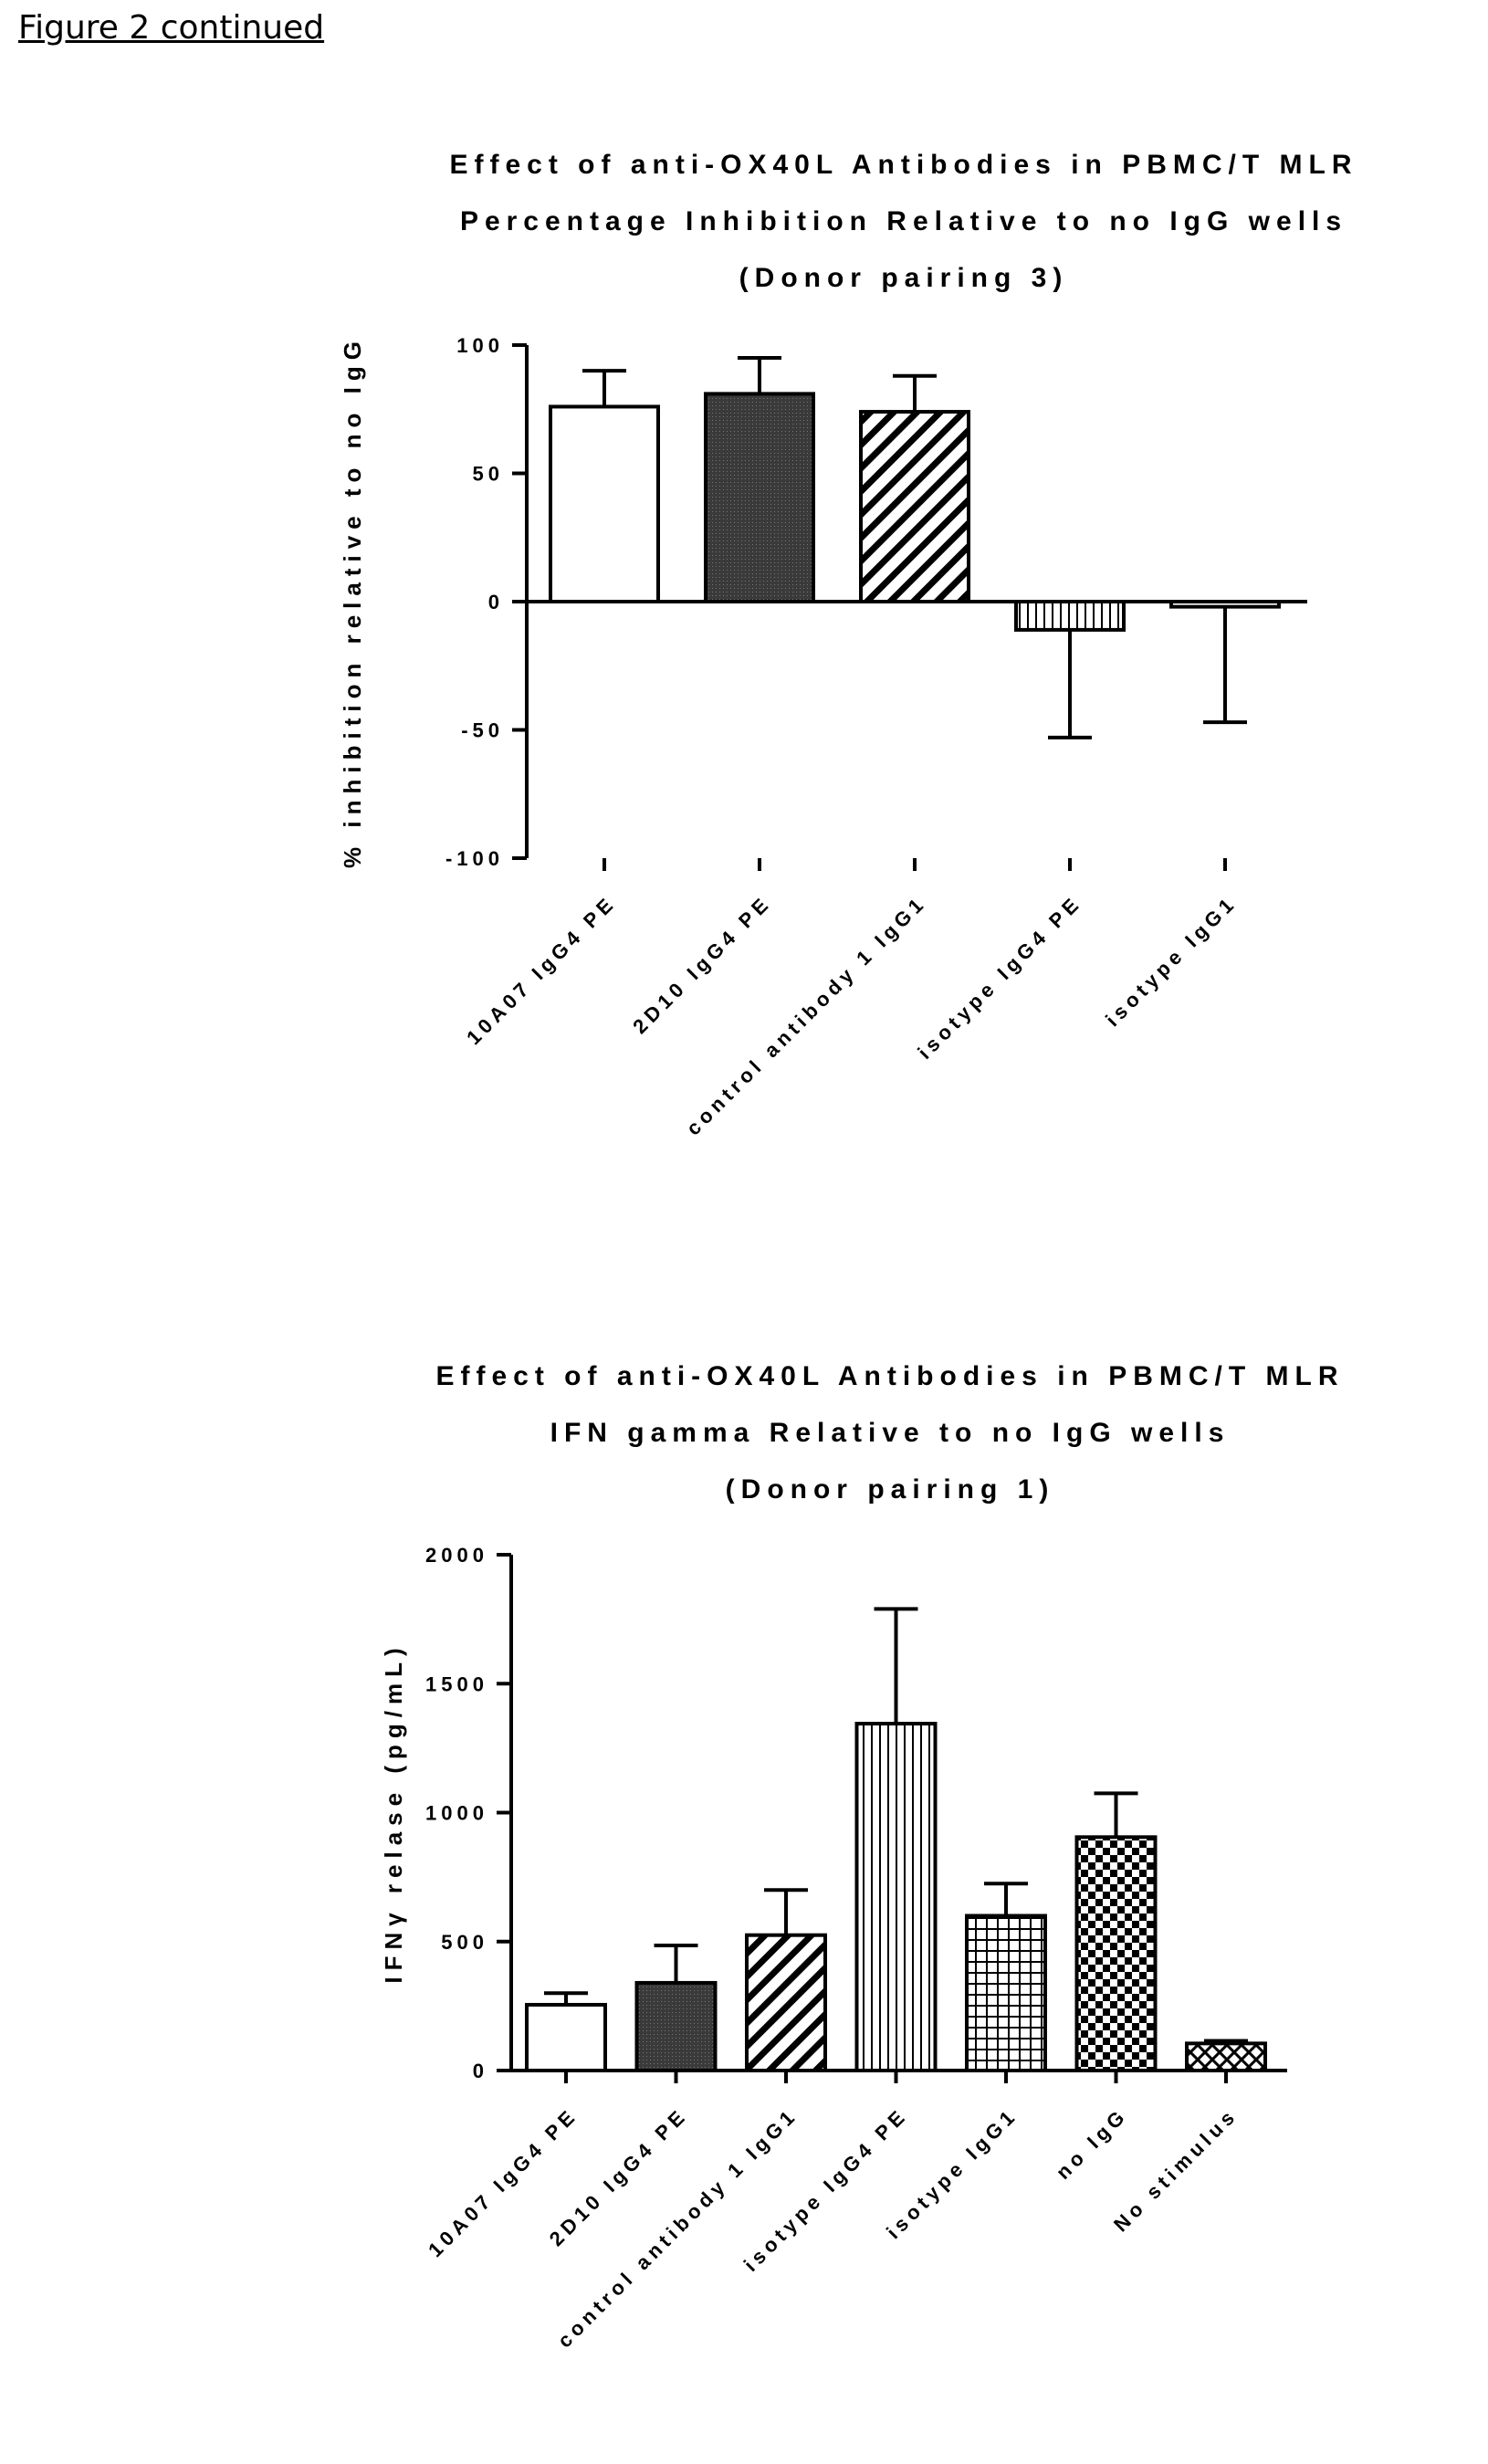  Describe the element at coordinates (890, 1433) in the screenshot. I see `chart-title-line-2: IFN gamma Relative to no IgG wells` at that location.